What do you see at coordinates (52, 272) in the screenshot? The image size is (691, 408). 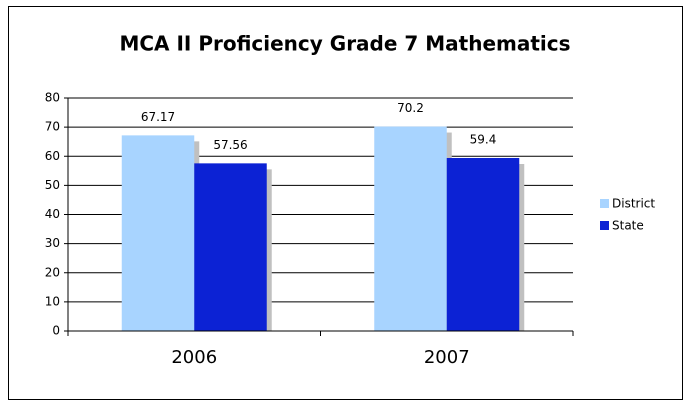 I see `y-tick-label: 20` at bounding box center [52, 272].